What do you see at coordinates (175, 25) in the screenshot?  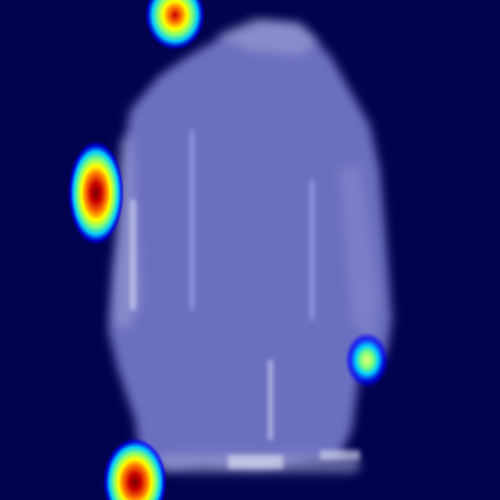 I see `hotspot-top-center` at bounding box center [175, 25].